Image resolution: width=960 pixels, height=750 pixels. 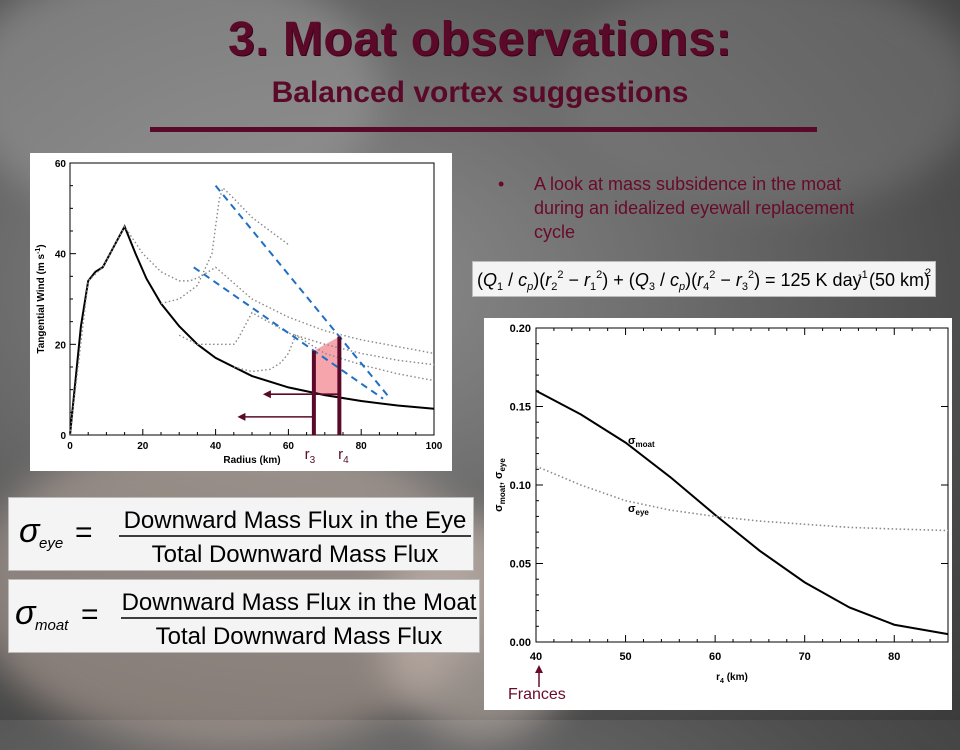 What do you see at coordinates (51, 543) in the screenshot?
I see `sigma-eye-subscript: eye` at bounding box center [51, 543].